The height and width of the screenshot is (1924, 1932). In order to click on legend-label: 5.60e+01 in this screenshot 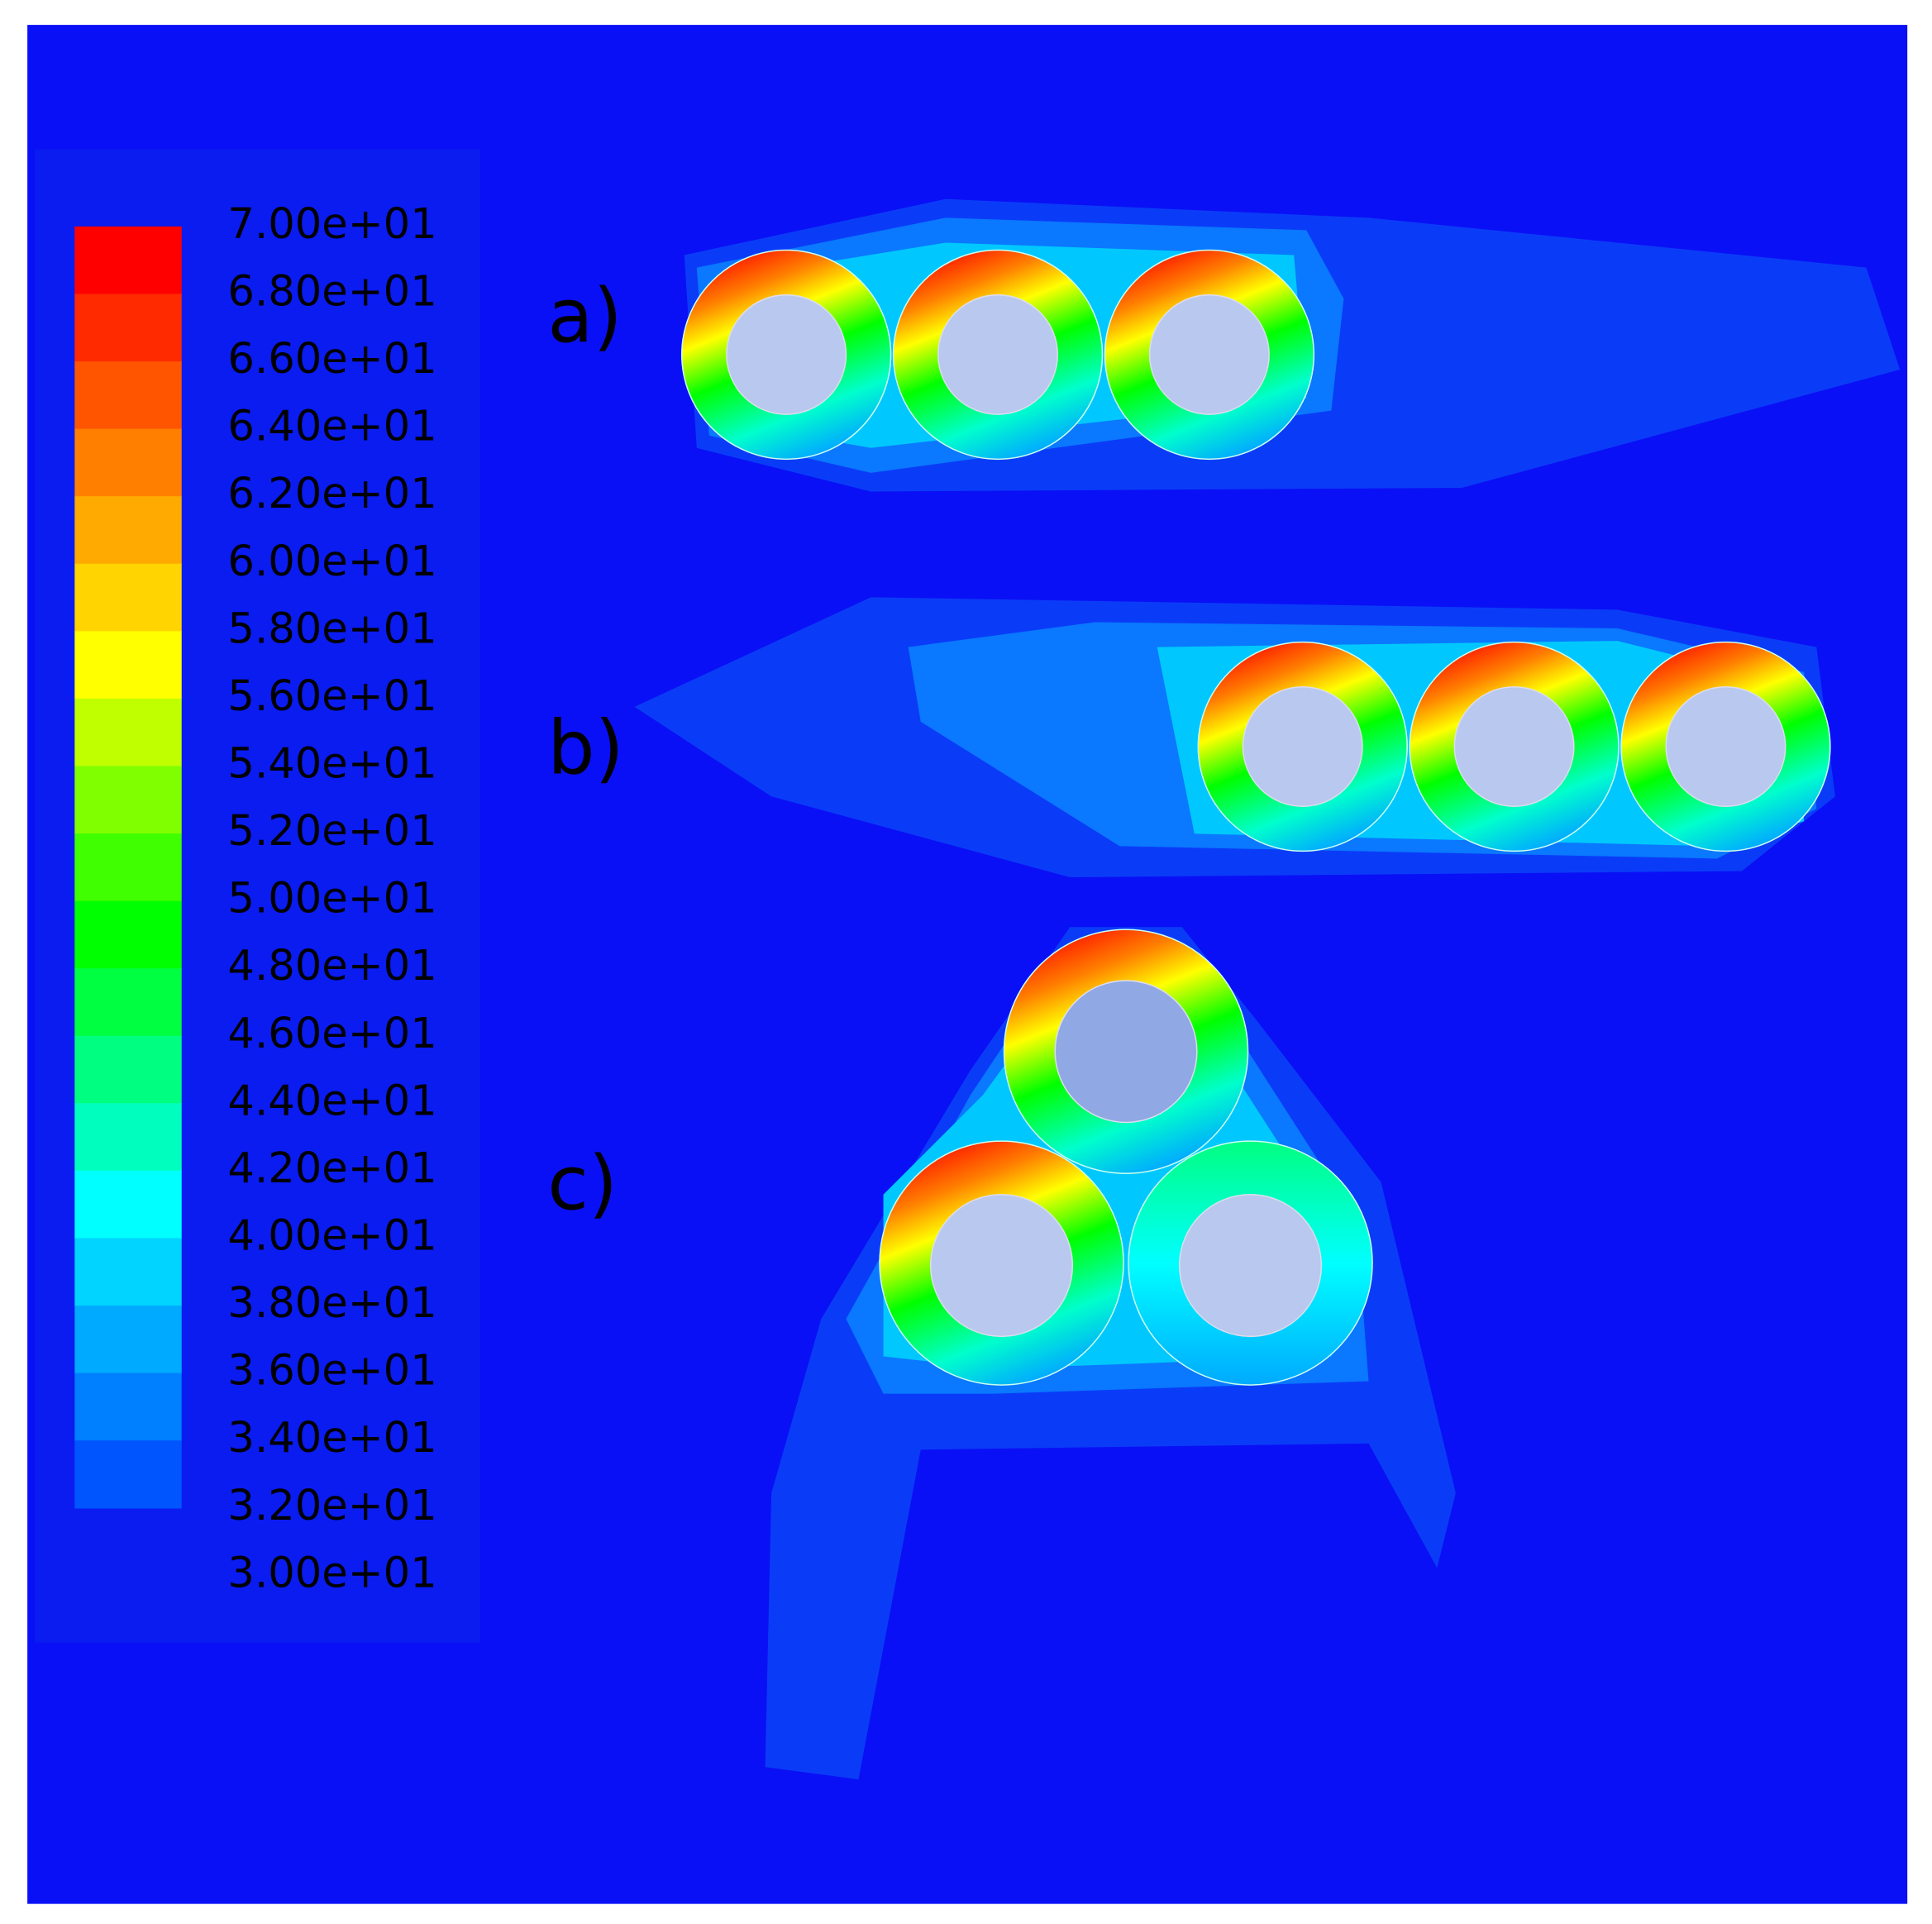, I will do `click(331, 696)`.